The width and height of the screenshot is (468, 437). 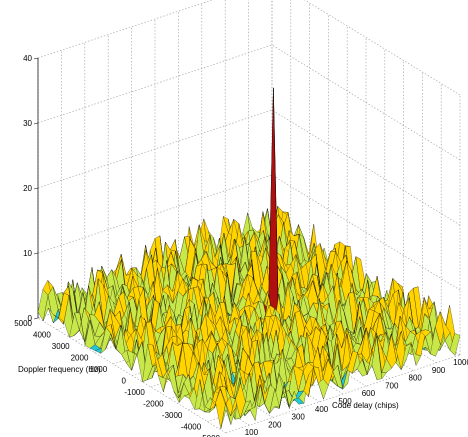 What do you see at coordinates (416, 378) in the screenshot?
I see `x-tick-label: 800` at bounding box center [416, 378].